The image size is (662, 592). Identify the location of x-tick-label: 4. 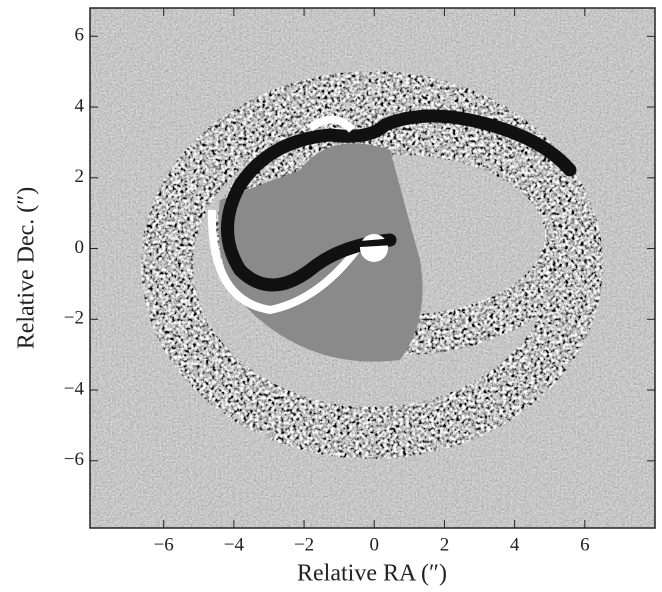
(515, 544).